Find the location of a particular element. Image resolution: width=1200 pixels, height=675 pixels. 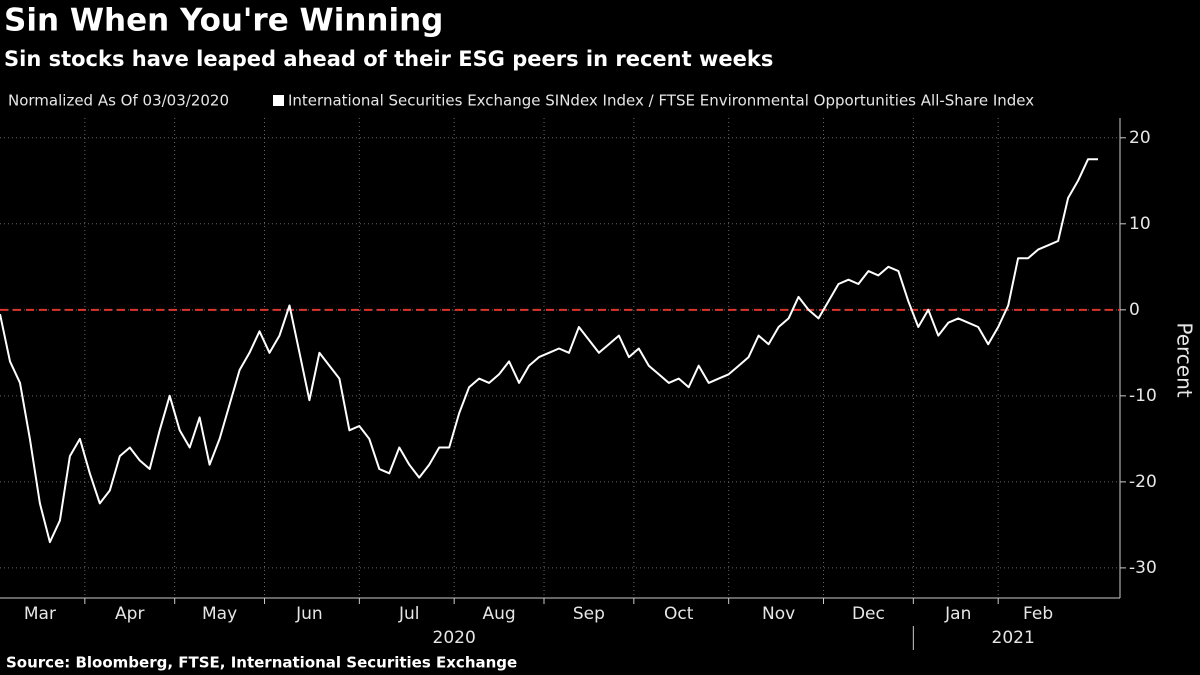

x-tick-label: Dec is located at coordinates (868, 614).